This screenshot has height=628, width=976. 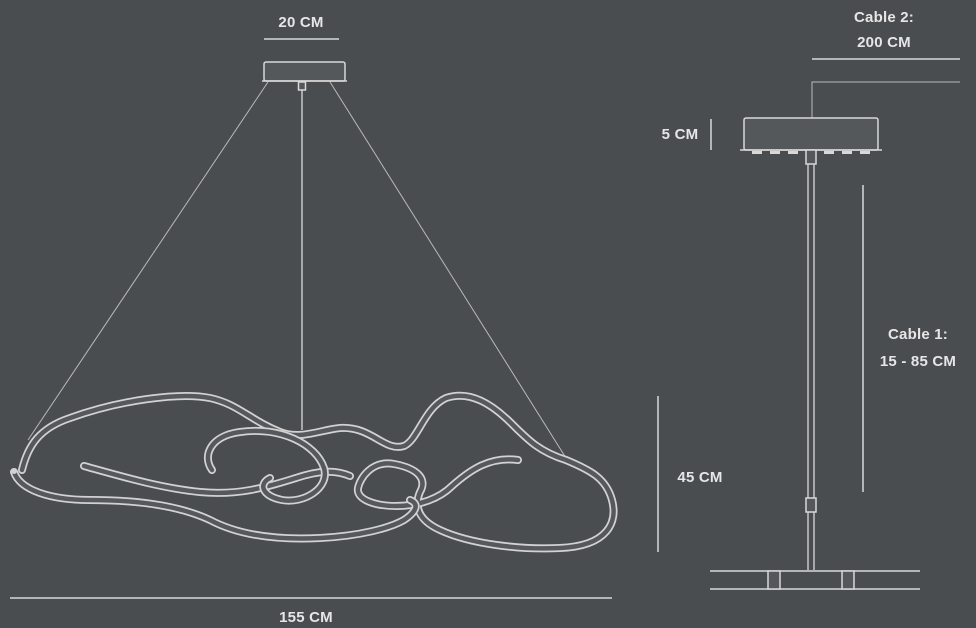 What do you see at coordinates (884, 42) in the screenshot?
I see `cable2-length-label: 200 CM` at bounding box center [884, 42].